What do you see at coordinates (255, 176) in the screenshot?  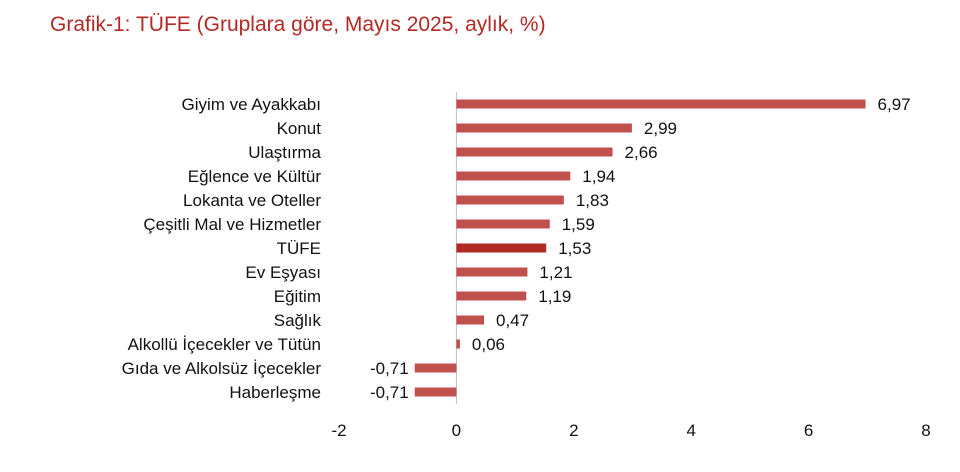 I see `category-label: Eğlence ve Kültür` at bounding box center [255, 176].